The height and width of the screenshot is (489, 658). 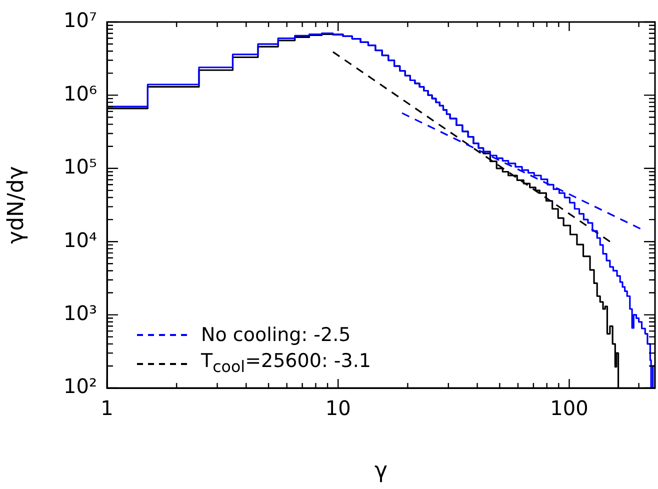 What do you see at coordinates (80, 313) in the screenshot?
I see `y-tick-label: 10³` at bounding box center [80, 313].